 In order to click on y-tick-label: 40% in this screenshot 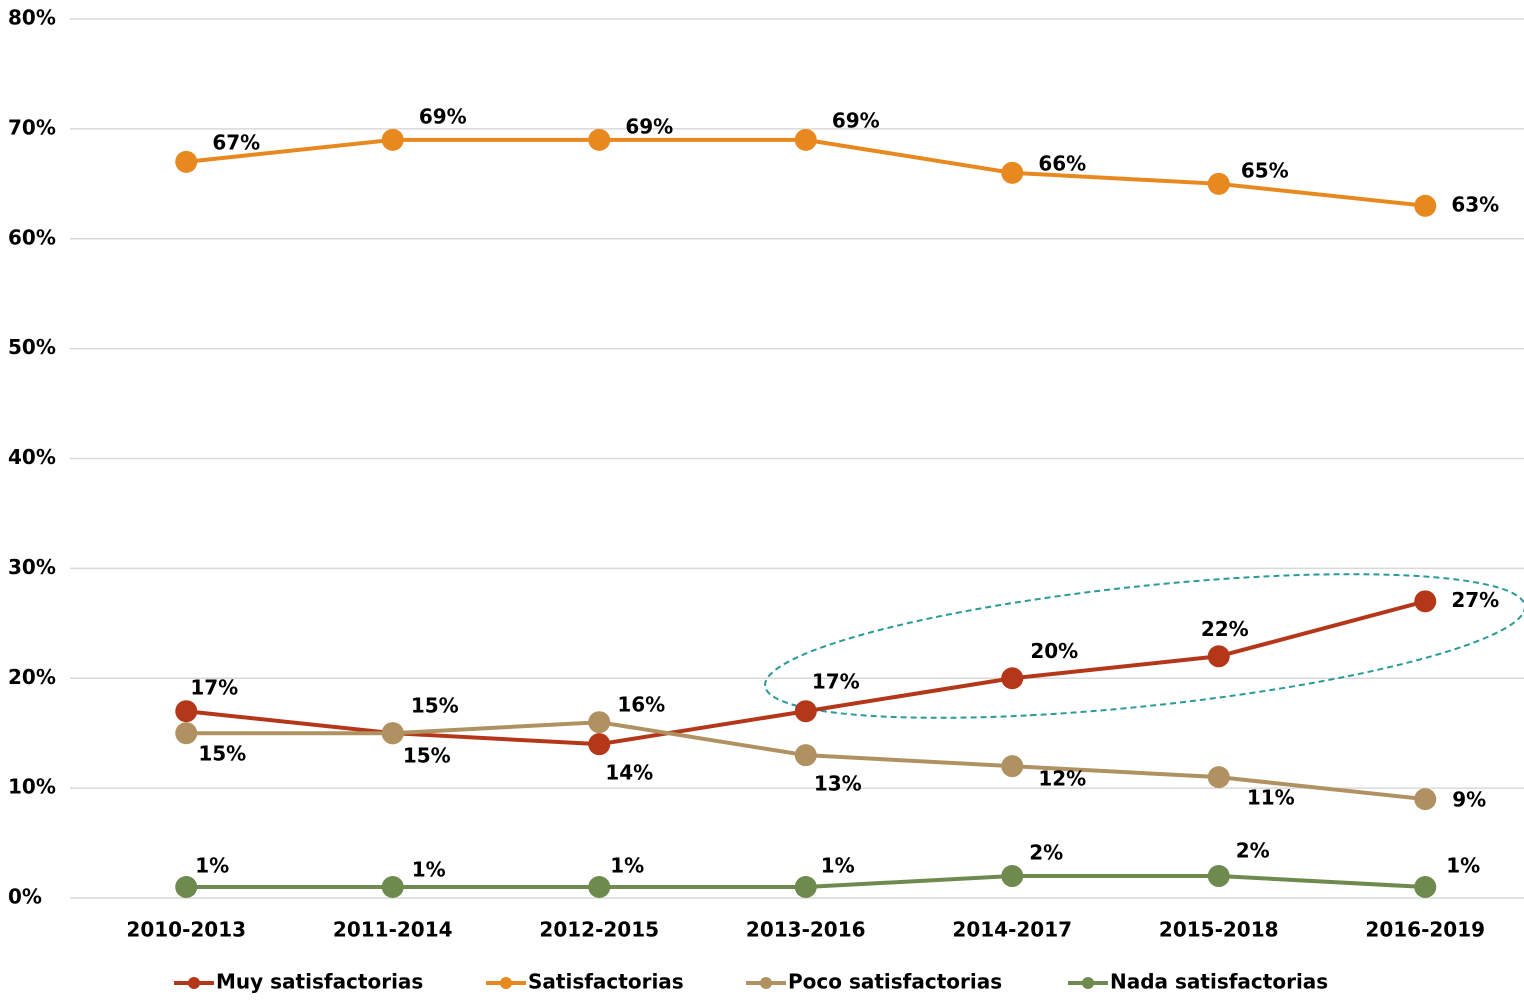, I will do `click(32, 457)`.